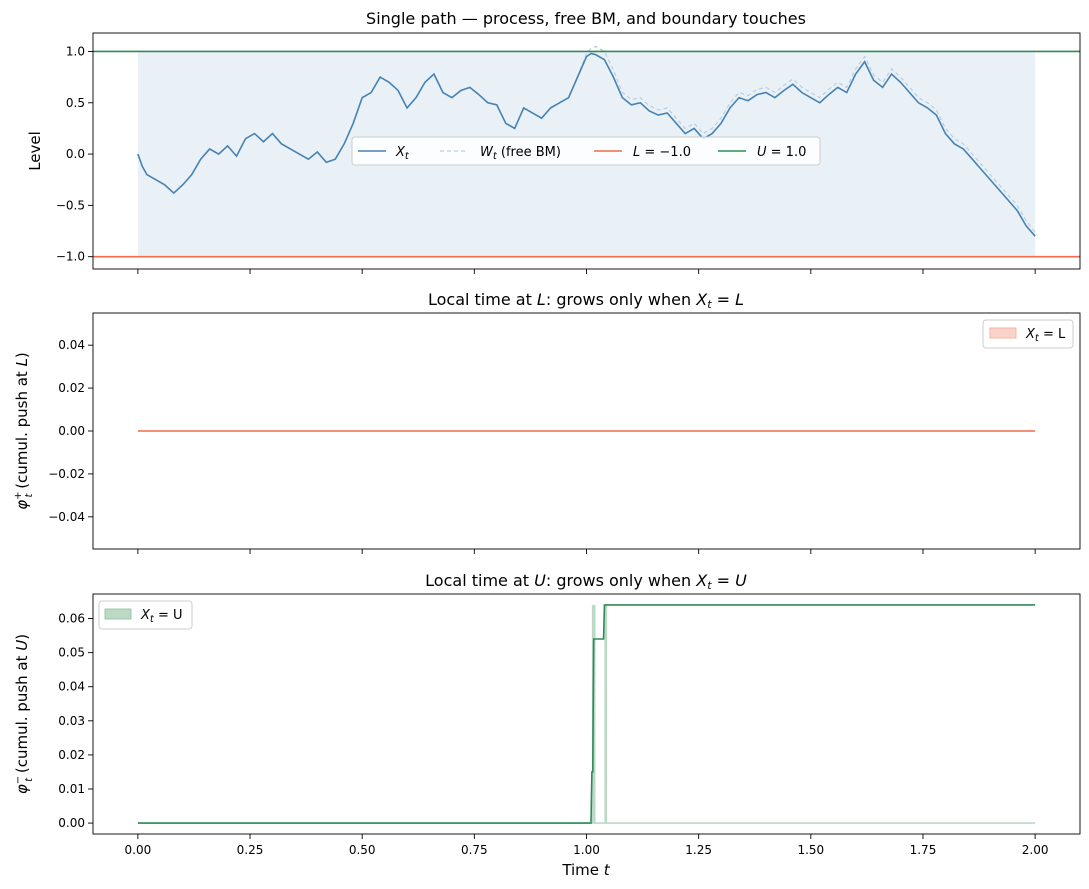 This screenshot has width=1089, height=889. I want to click on x-tick-label: 0.25, so click(250, 850).